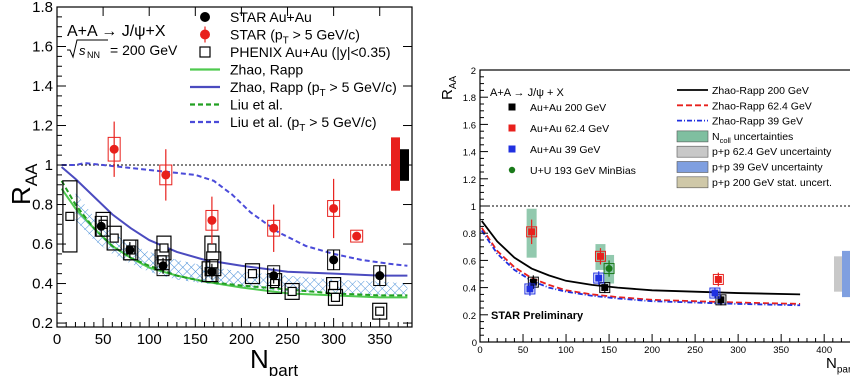 Image resolution: width=850 pixels, height=376 pixels. Describe the element at coordinates (760, 91) in the screenshot. I see `legend2-model-label: Zhao-Rapp 200 GeV` at that location.